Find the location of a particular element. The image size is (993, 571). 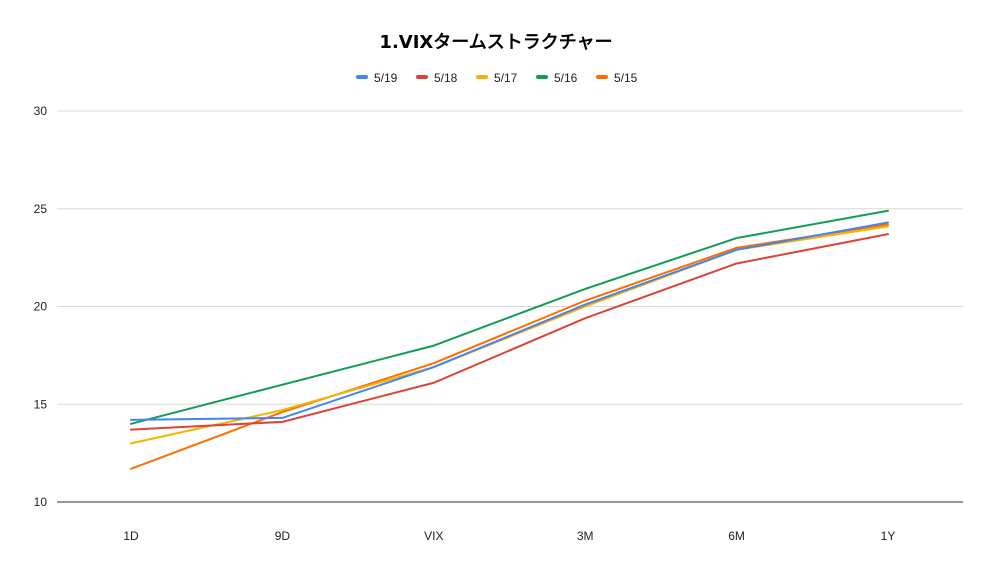

legend-item: 5/19 is located at coordinates (377, 78).